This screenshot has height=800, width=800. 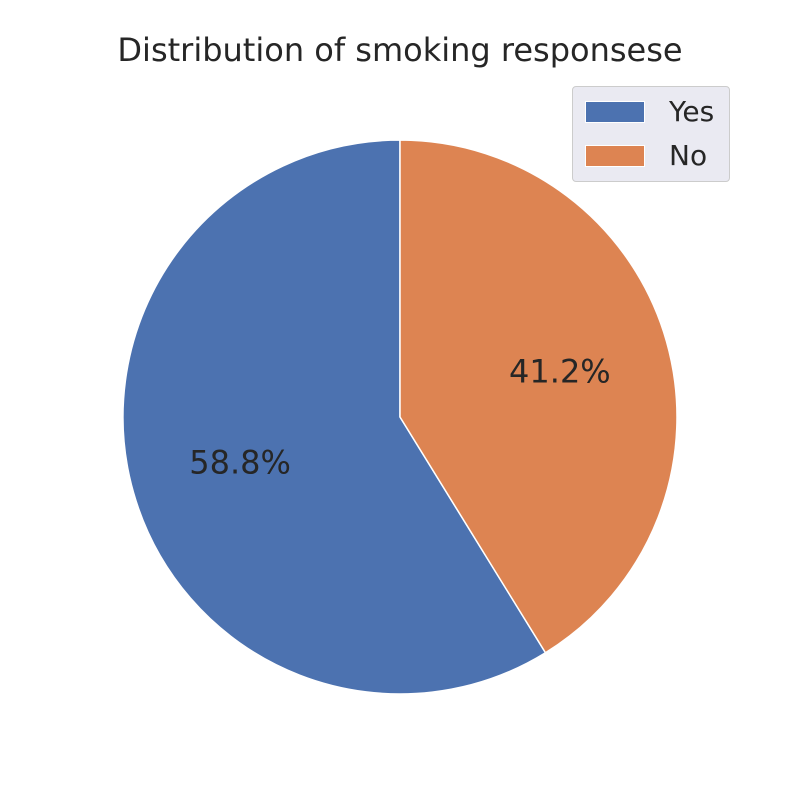 I want to click on legend: Yes No, so click(x=651, y=134).